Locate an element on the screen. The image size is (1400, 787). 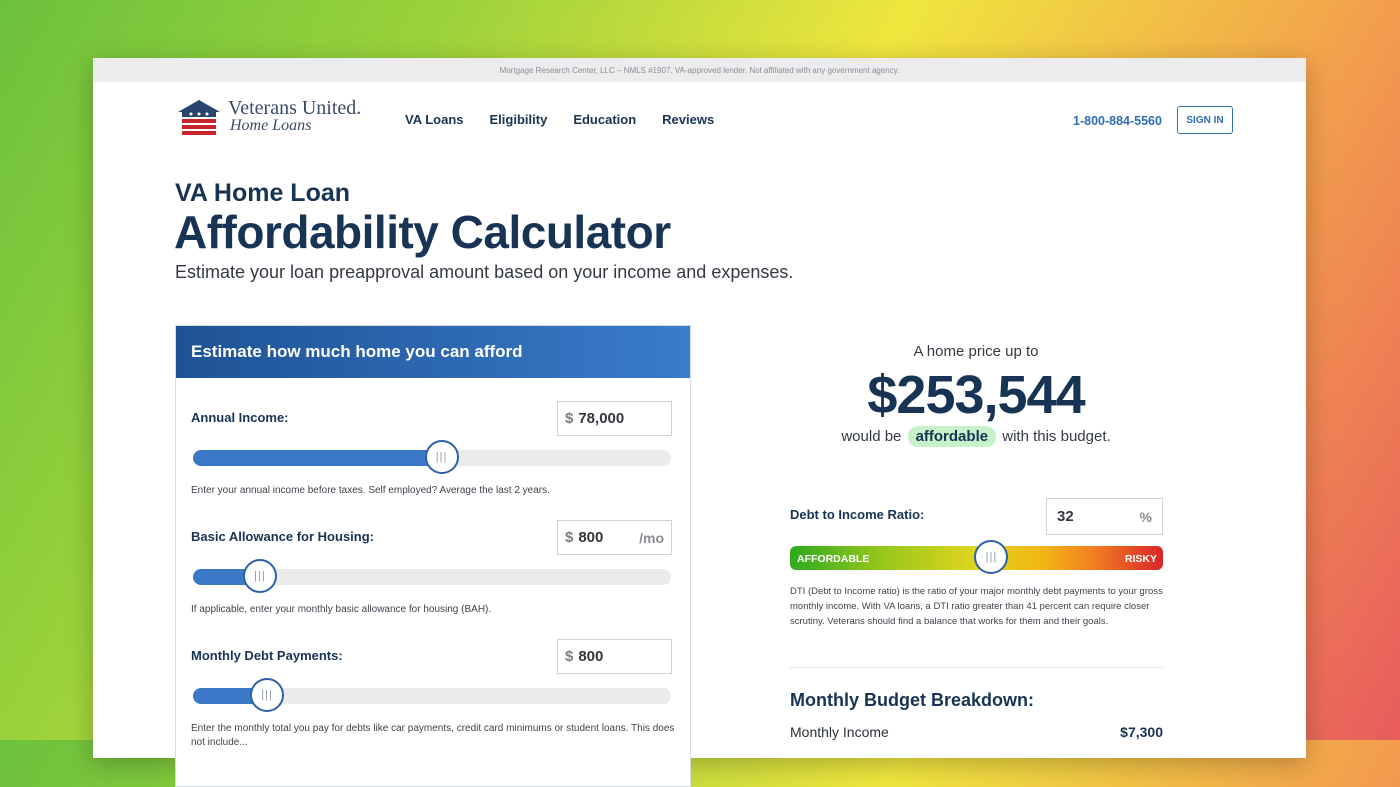
brand-name: Veterans United. is located at coordinates (295, 108).